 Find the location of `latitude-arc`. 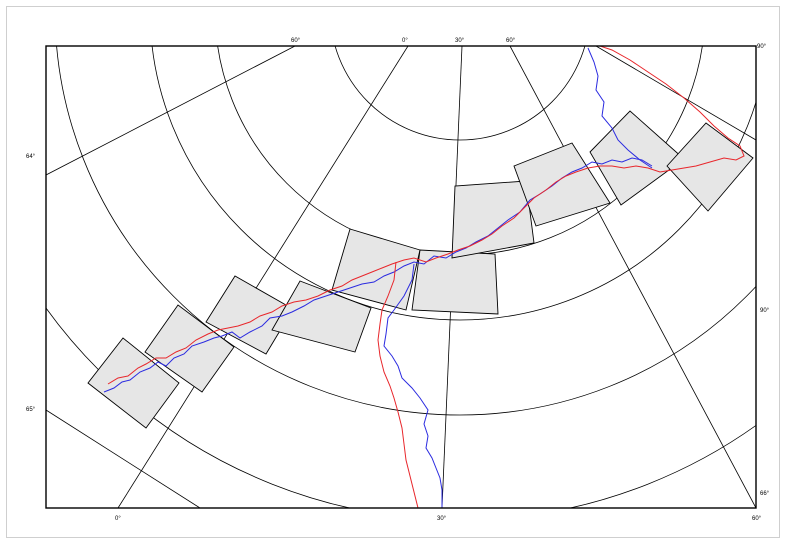

latitude-arc is located at coordinates (460, 93).